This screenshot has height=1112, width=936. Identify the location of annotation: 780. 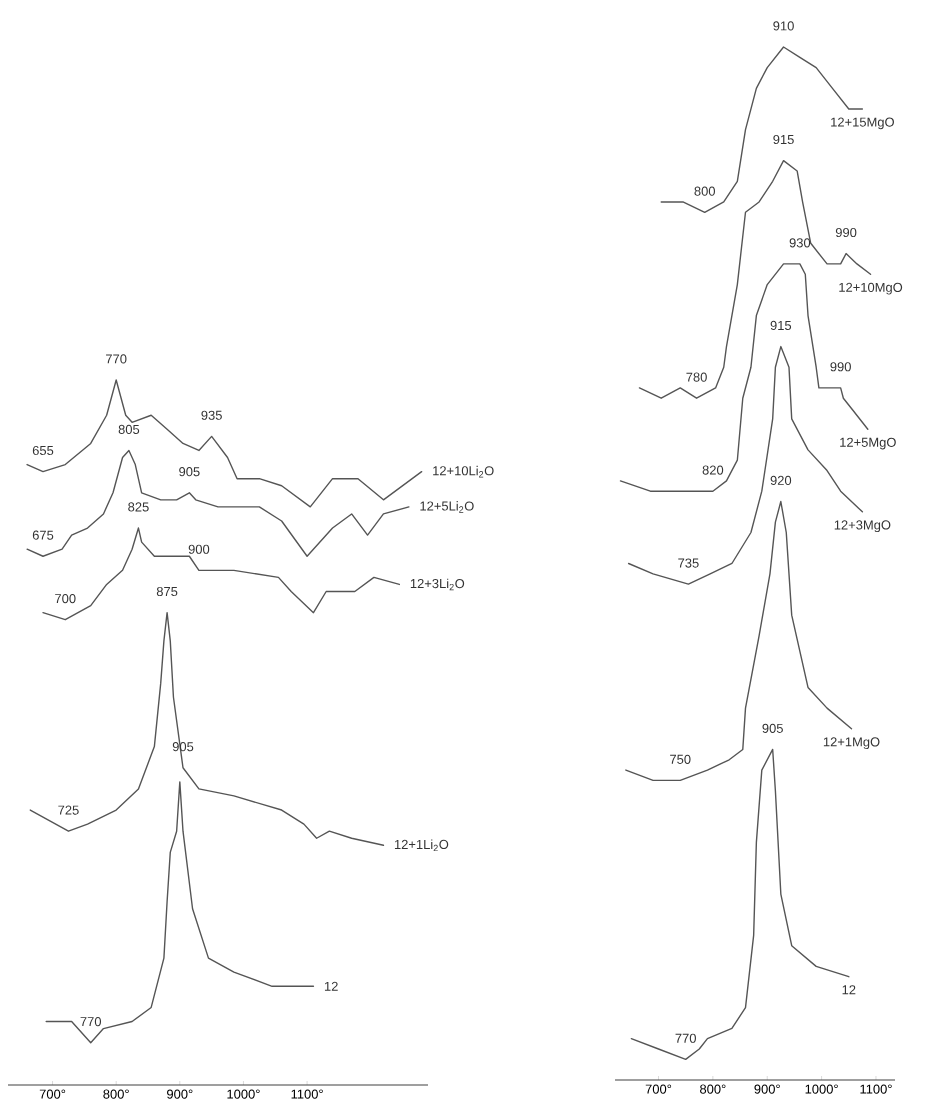
(696, 377).